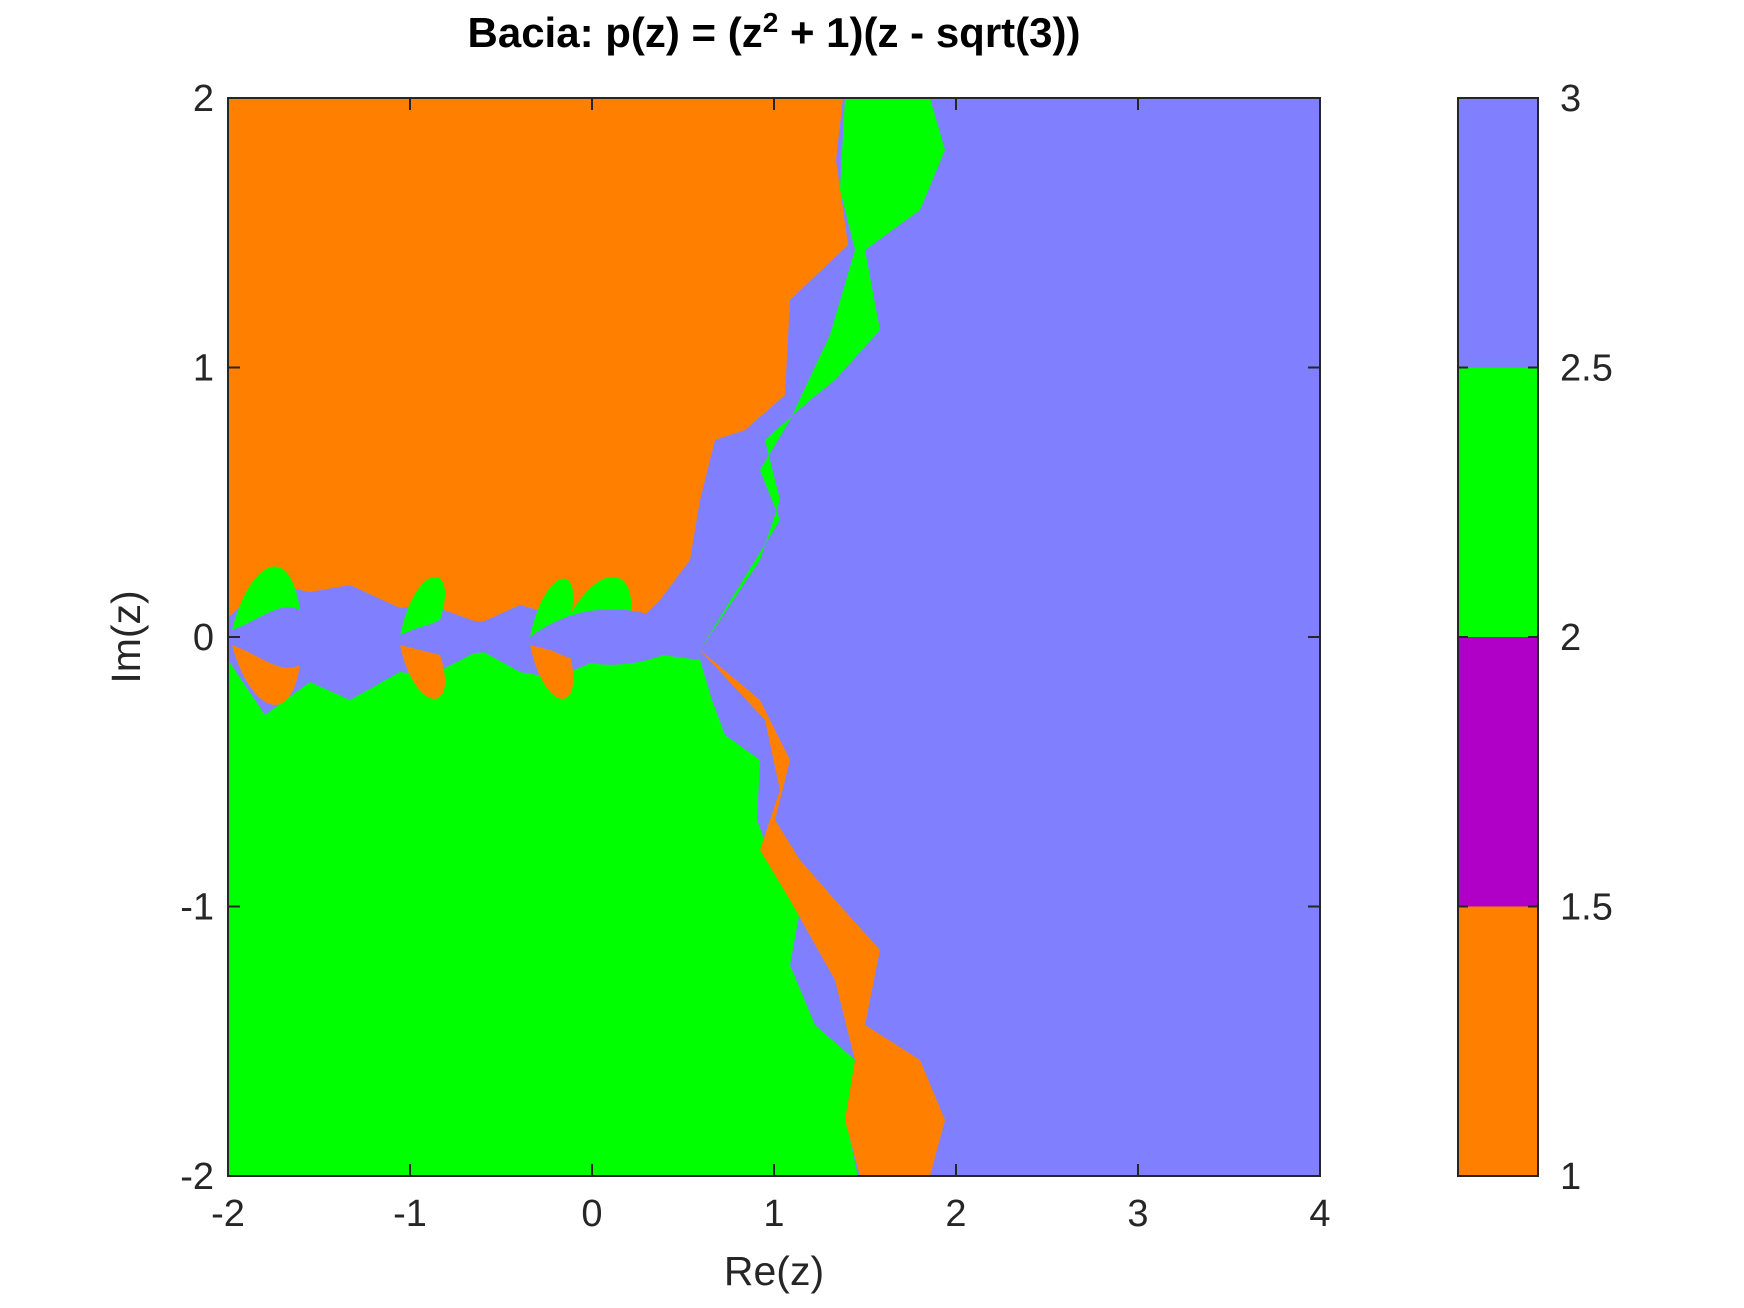  What do you see at coordinates (126, 636) in the screenshot?
I see `y-axis-label: Im(z)` at bounding box center [126, 636].